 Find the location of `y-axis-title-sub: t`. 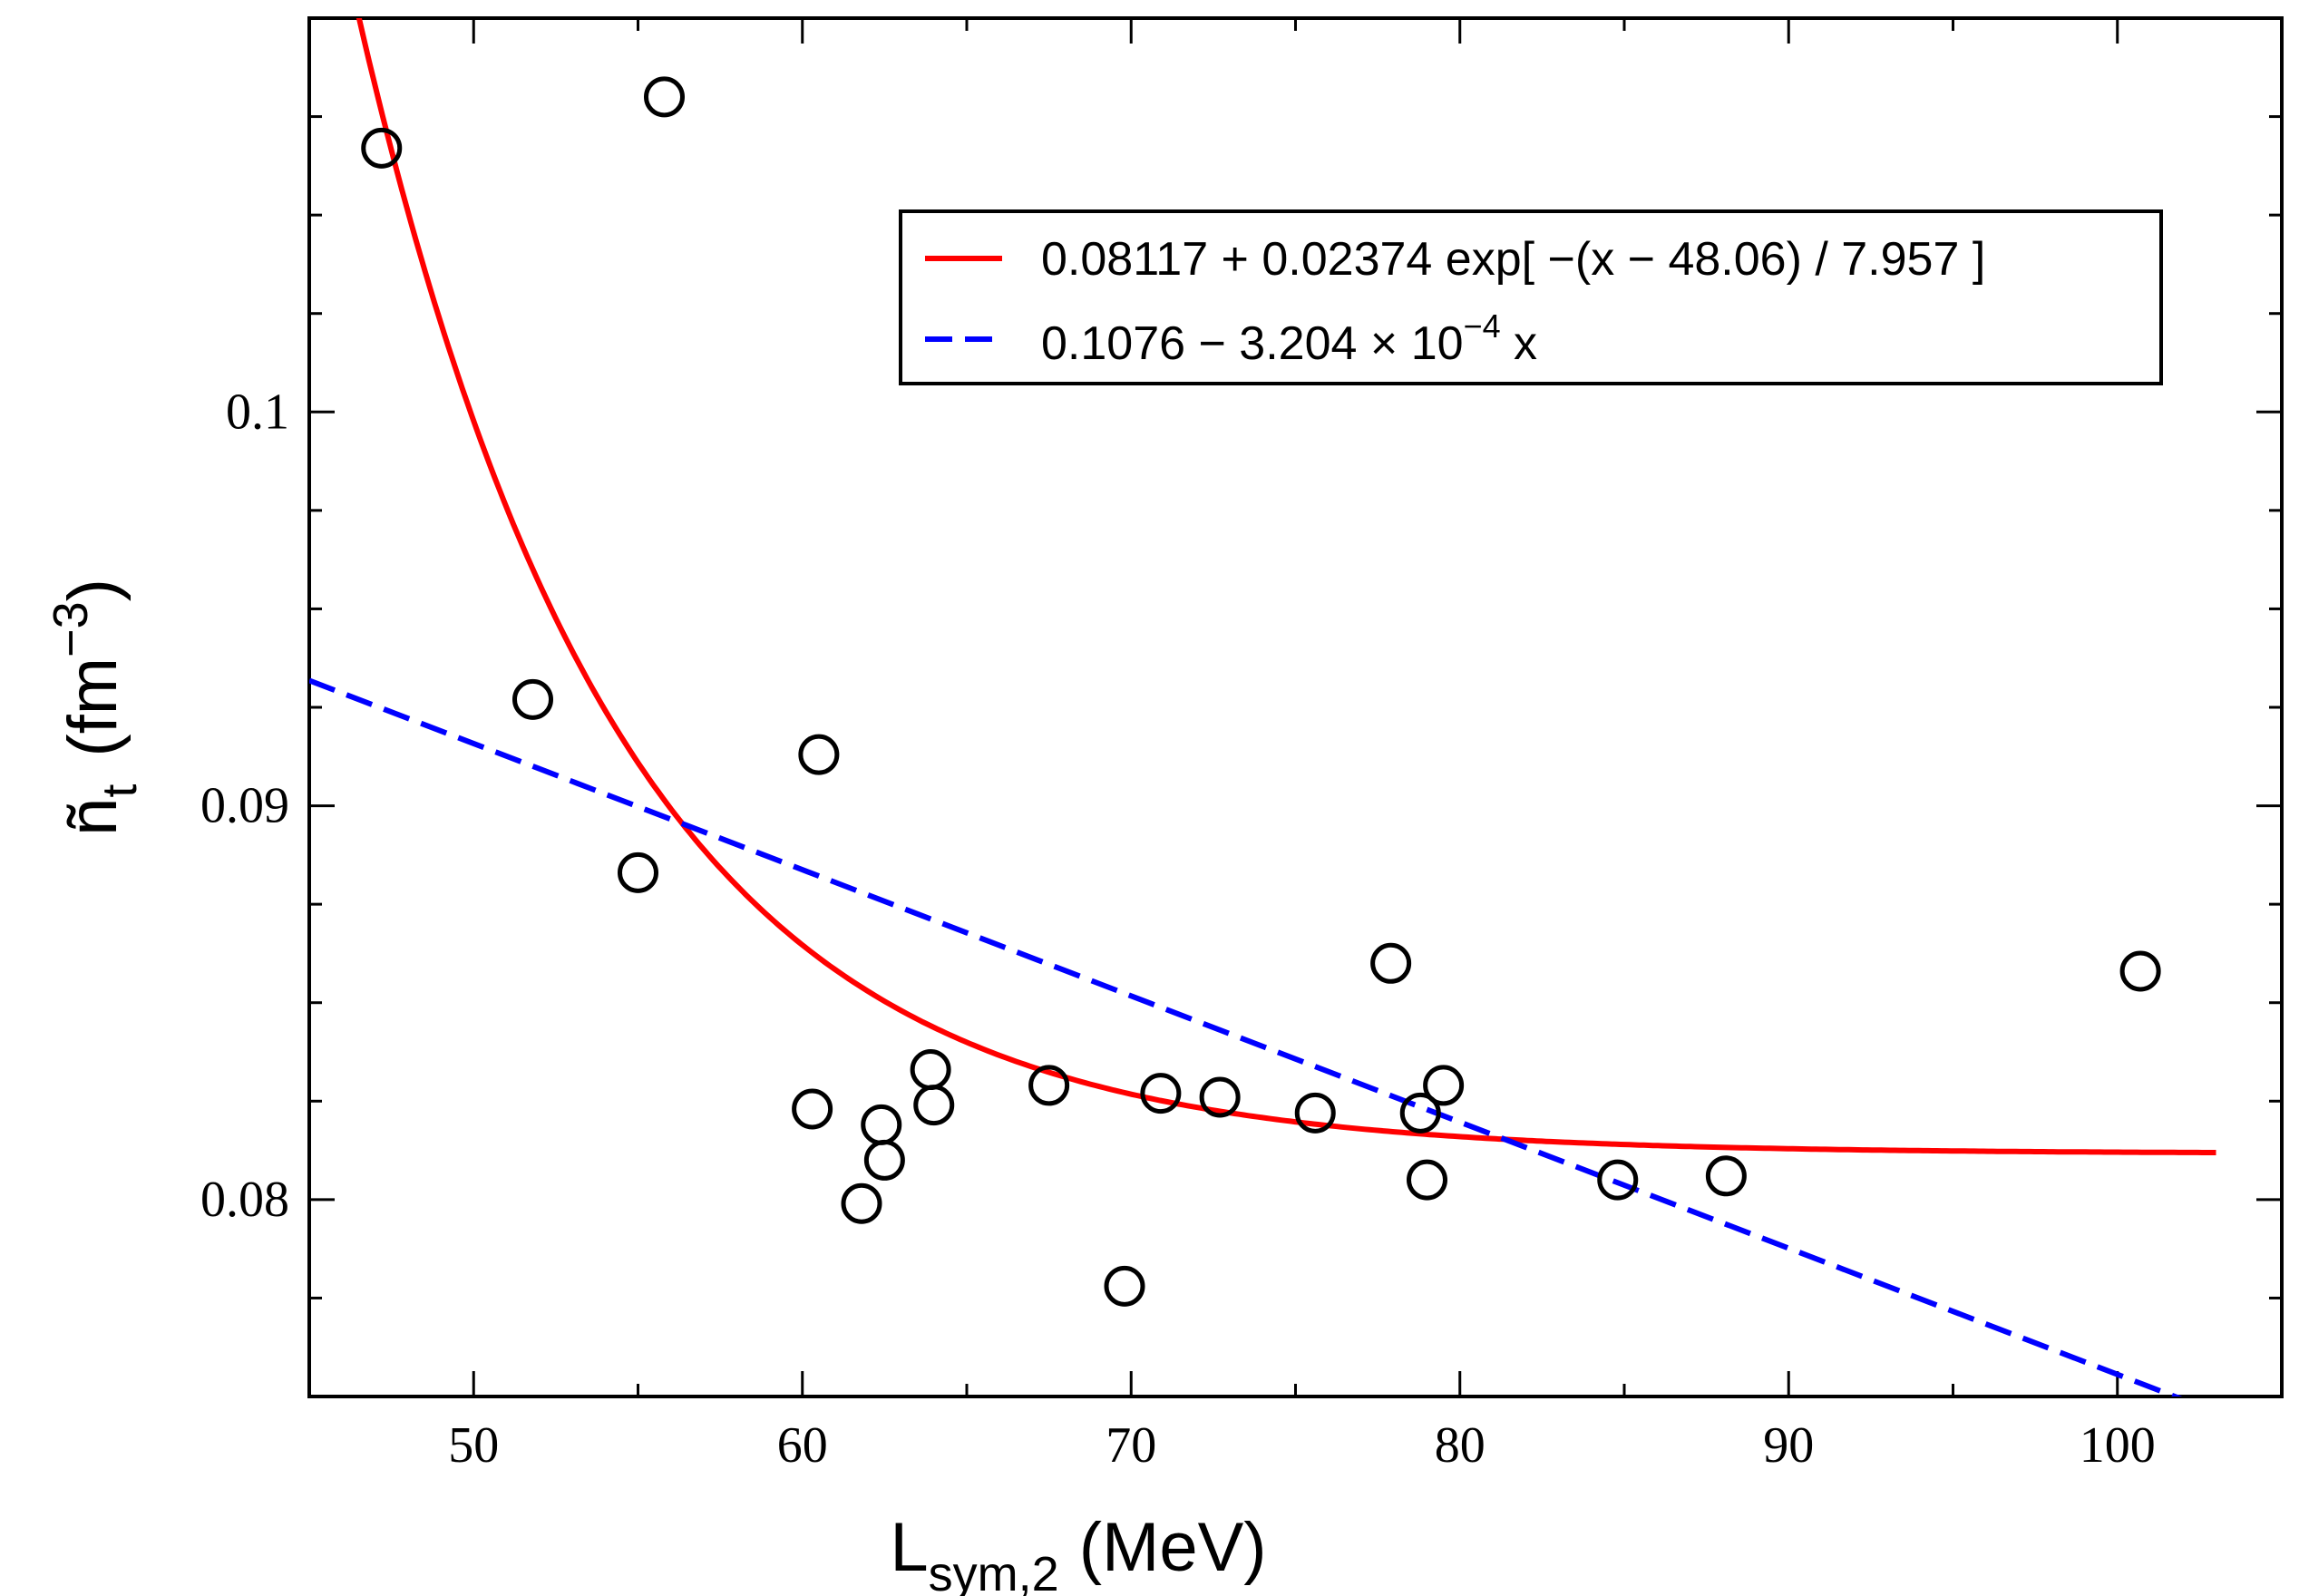

y-axis-title-sub: t is located at coordinates (120, 791).